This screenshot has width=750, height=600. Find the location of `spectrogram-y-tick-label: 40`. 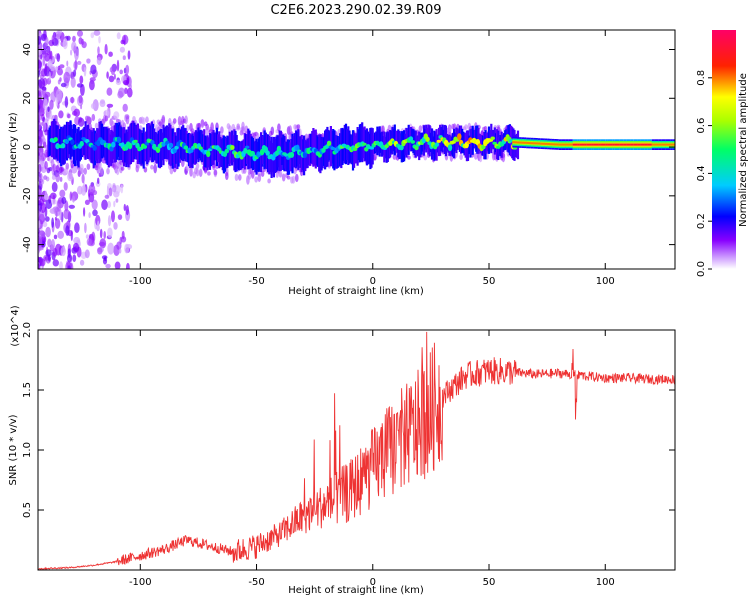

spectrogram-y-tick-label: 40 is located at coordinates (27, 49).